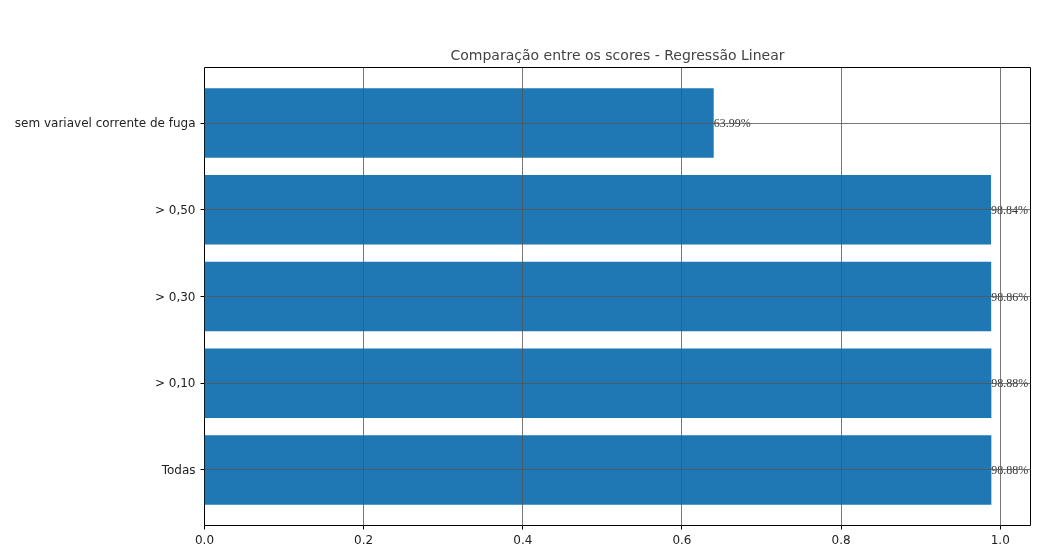 The width and height of the screenshot is (1037, 546). What do you see at coordinates (175, 383) in the screenshot?
I see `y-tick-label: > 0,10` at bounding box center [175, 383].